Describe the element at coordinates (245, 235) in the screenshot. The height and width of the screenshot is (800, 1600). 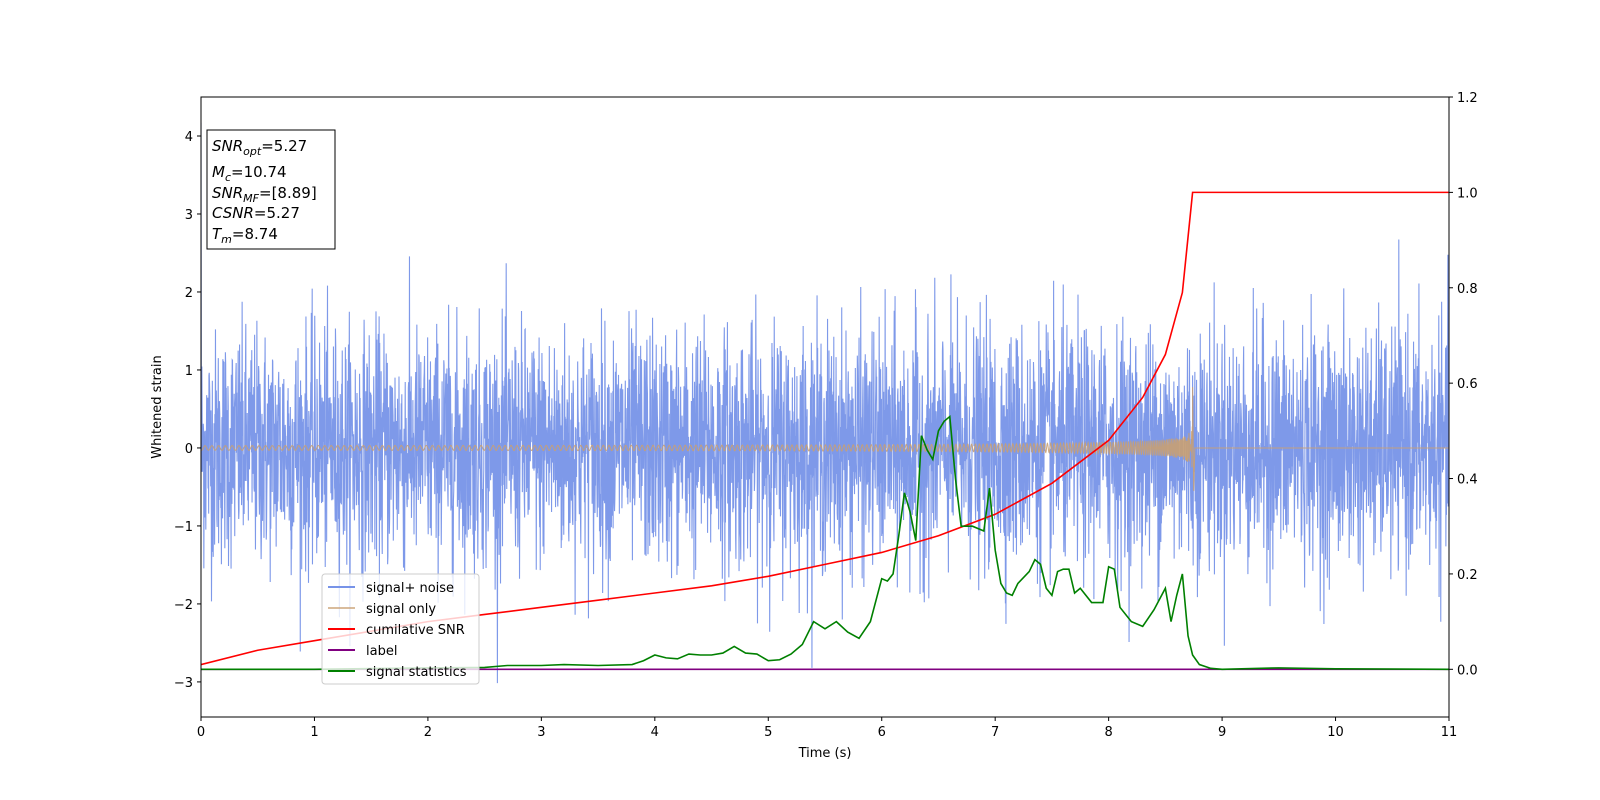
I see `info-tm: Tm=8.74` at that location.